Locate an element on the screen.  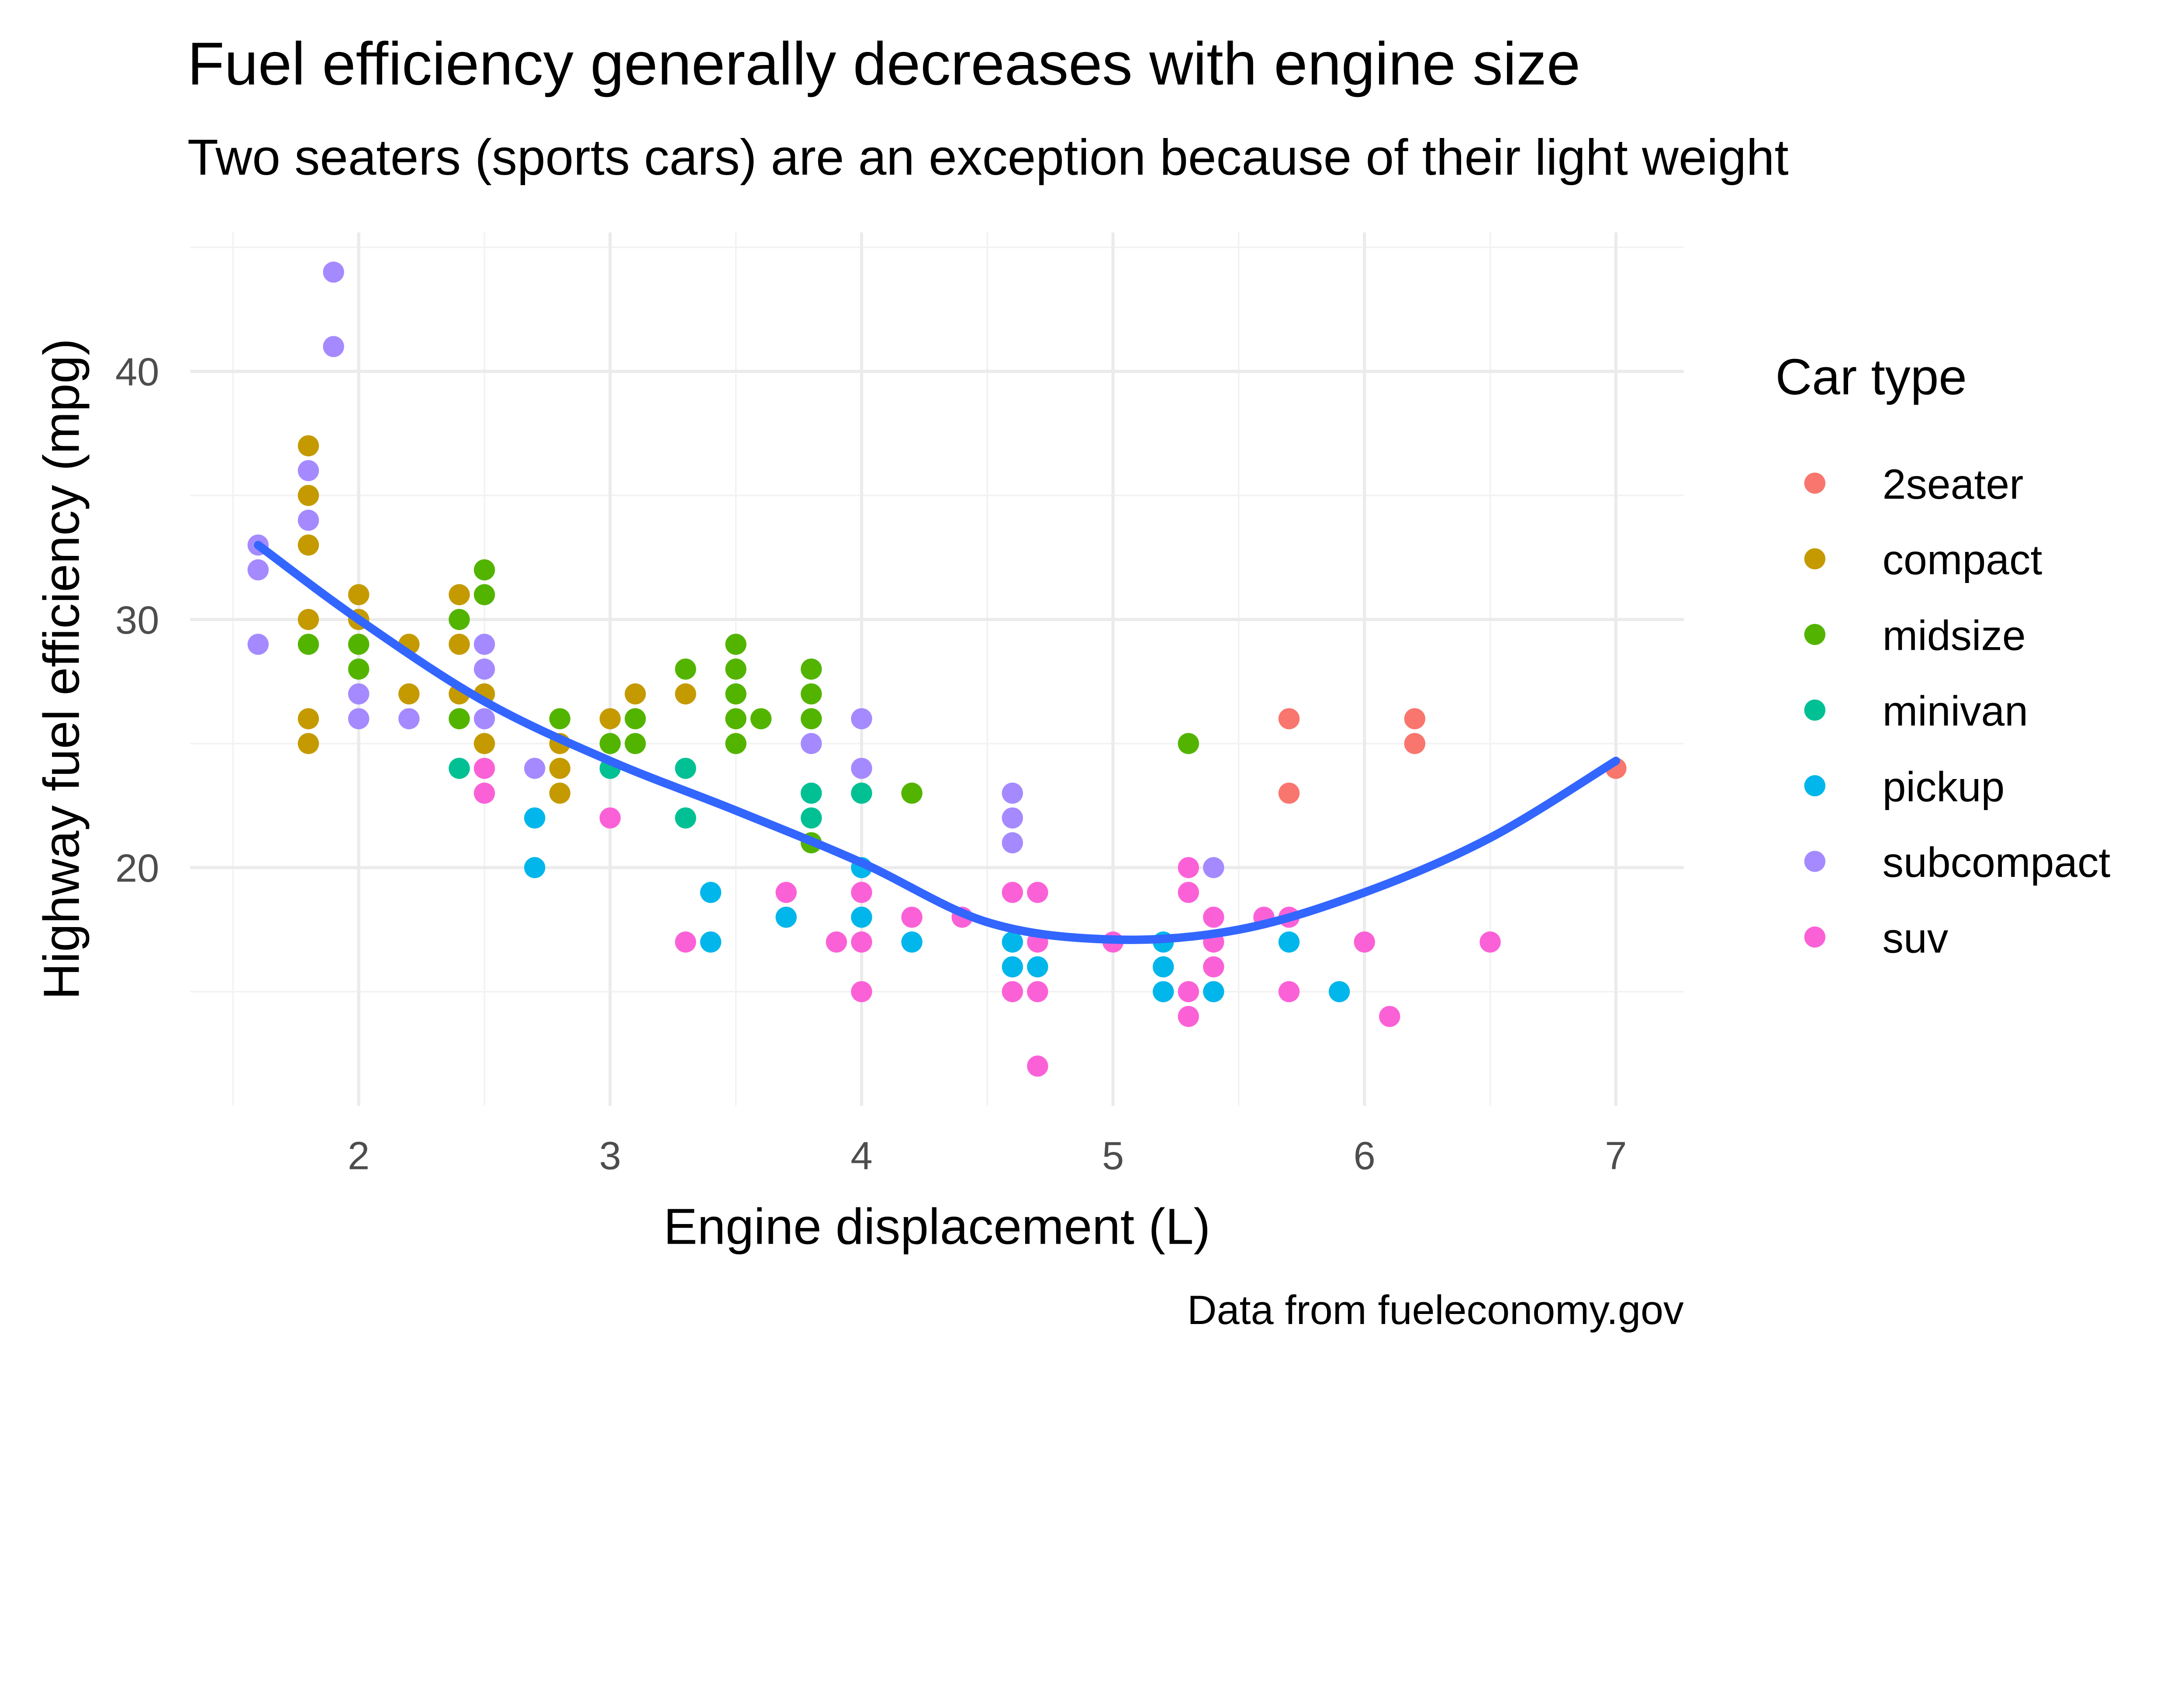
legend-title: Car type is located at coordinates (1871, 377).